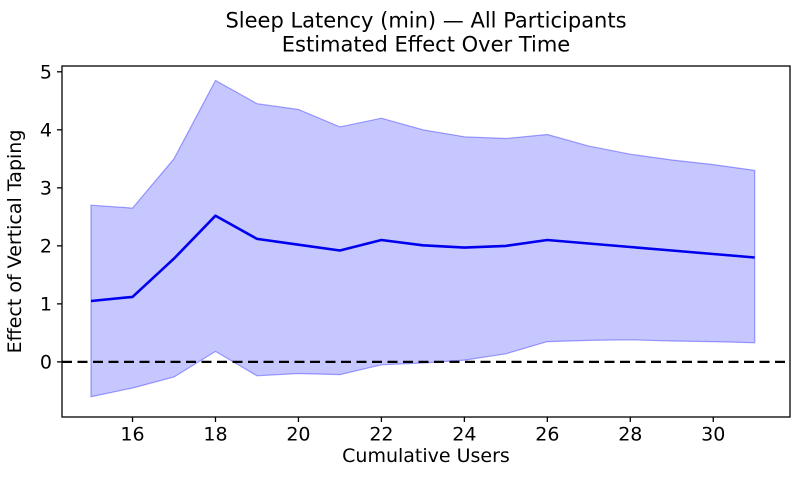 The image size is (800, 486). Describe the element at coordinates (630, 435) in the screenshot. I see `x-tick-label-28: 28` at that location.